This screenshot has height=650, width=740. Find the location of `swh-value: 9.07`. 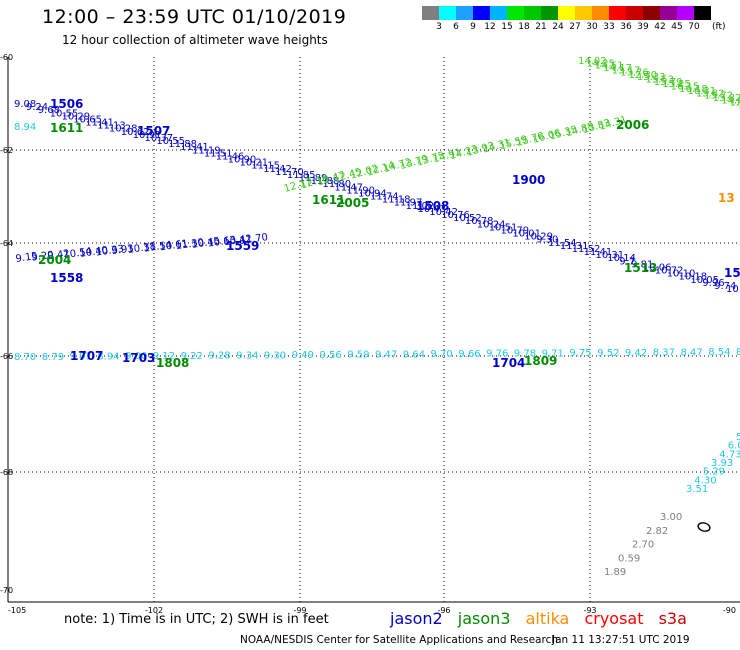

swh-value: 9.07 is located at coordinates (81, 357).